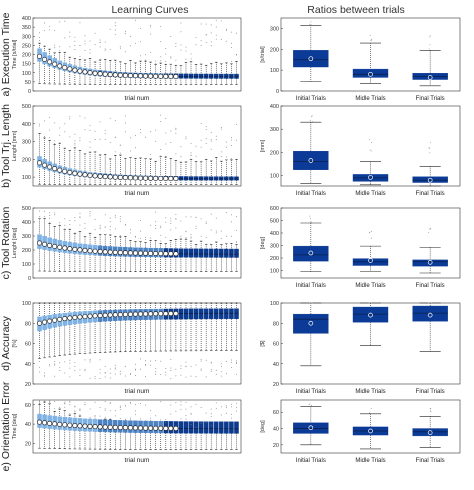  What do you see at coordinates (15, 426) in the screenshot?
I see `y-axis-label: Time [deg]` at bounding box center [15, 426].